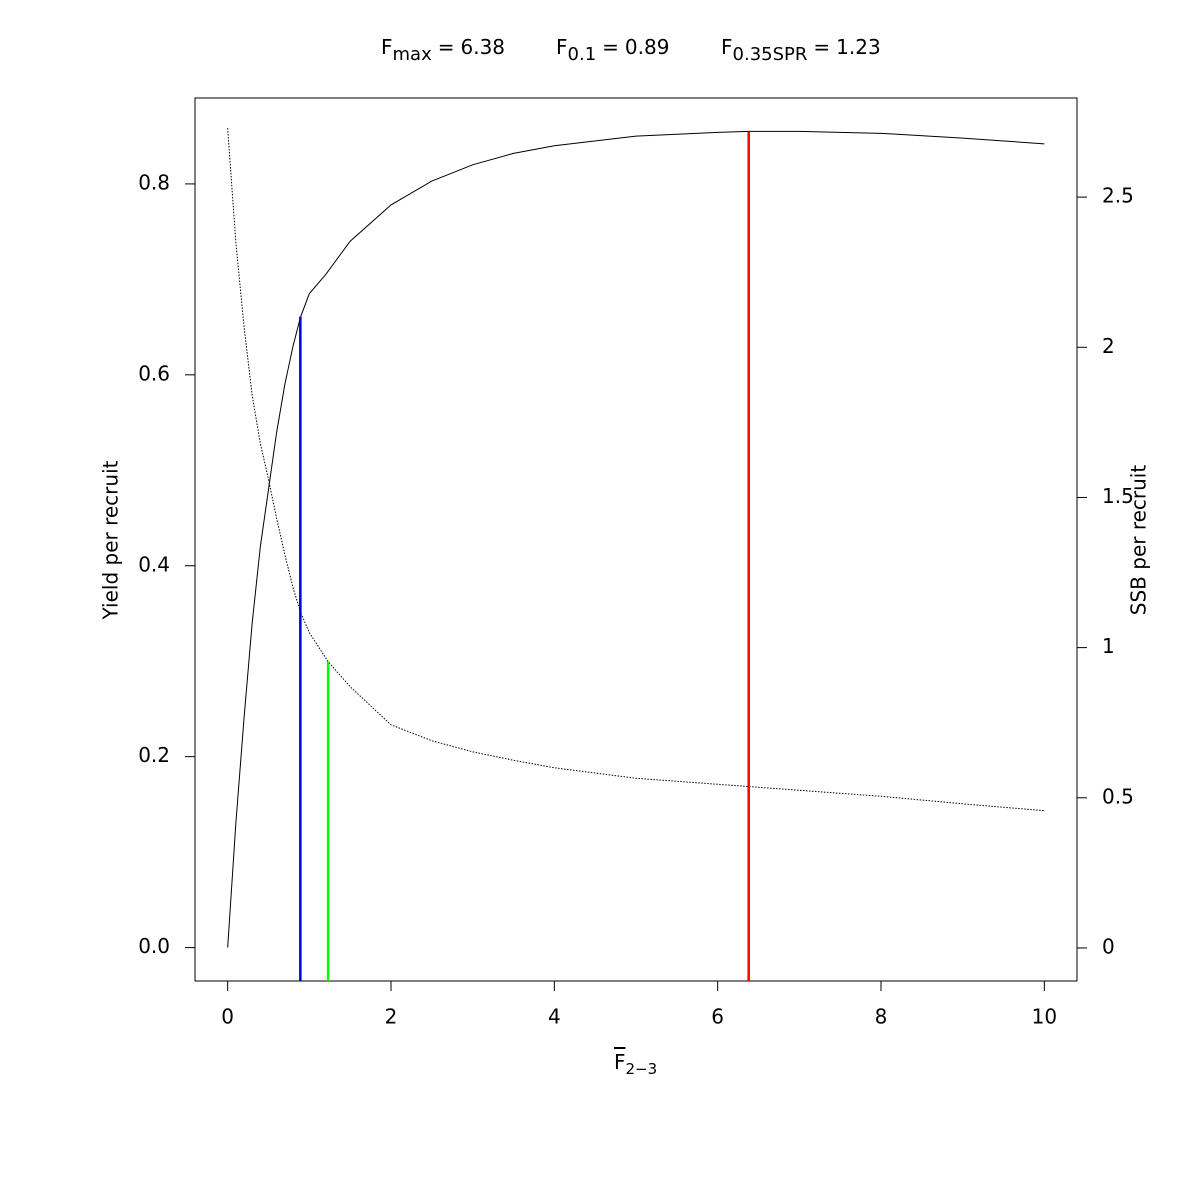  Describe the element at coordinates (717, 1017) in the screenshot. I see `x-tick-label: 6` at that location.